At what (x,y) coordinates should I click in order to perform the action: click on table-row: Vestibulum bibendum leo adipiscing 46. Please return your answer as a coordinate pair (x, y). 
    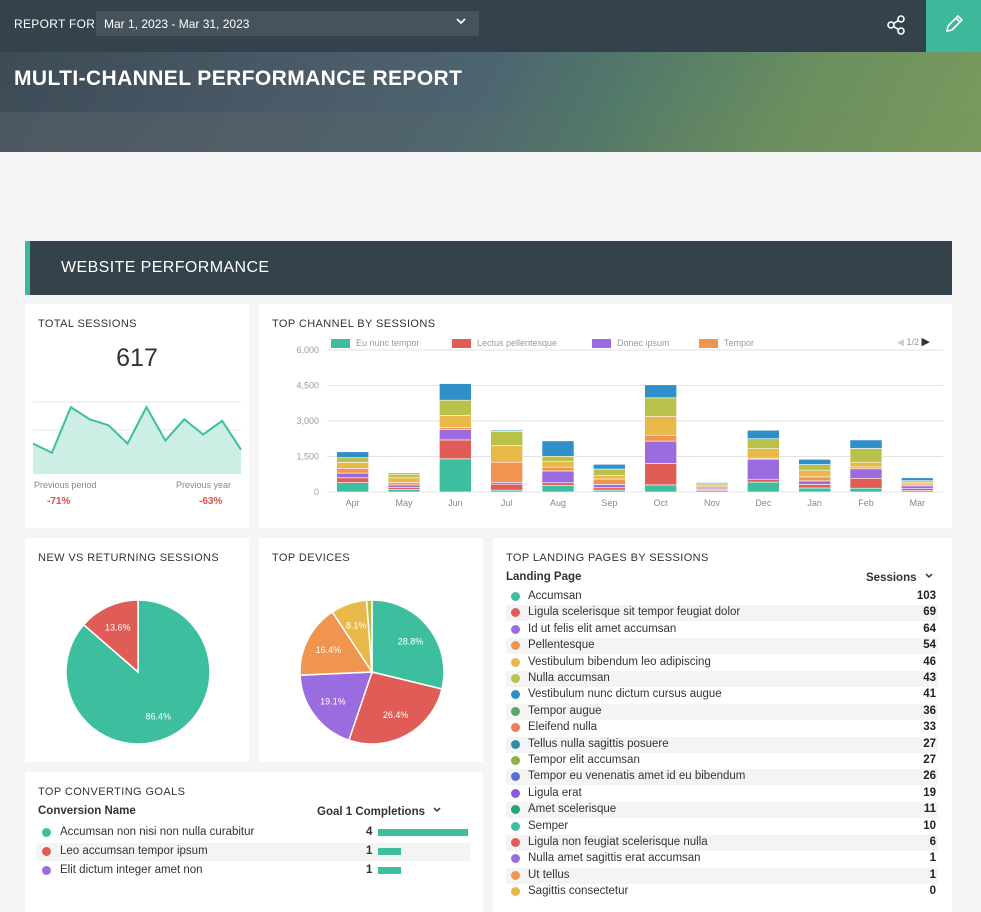
    Looking at the image, I should click on (722, 663).